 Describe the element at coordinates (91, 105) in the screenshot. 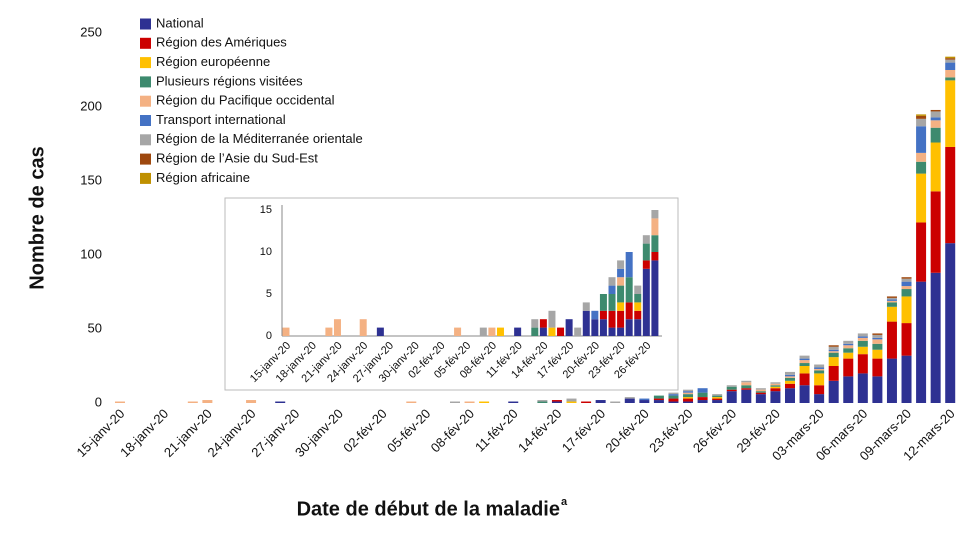

I see `y-tick-label: 200` at that location.